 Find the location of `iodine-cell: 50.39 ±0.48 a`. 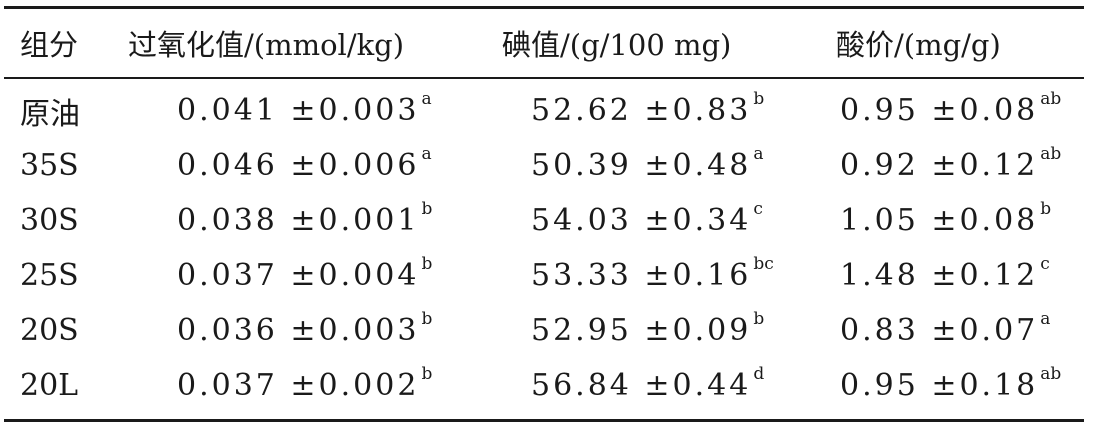

iodine-cell: 50.39 ±0.48 a is located at coordinates (647, 165).